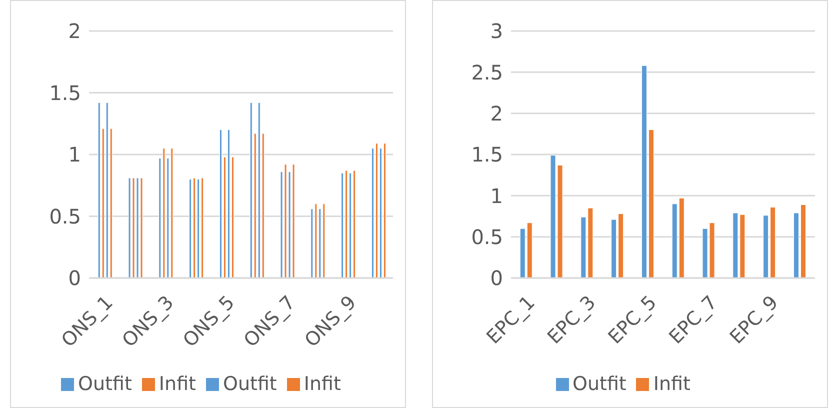 The image size is (829, 408). I want to click on y-tick-label: 2.5, so click(487, 72).